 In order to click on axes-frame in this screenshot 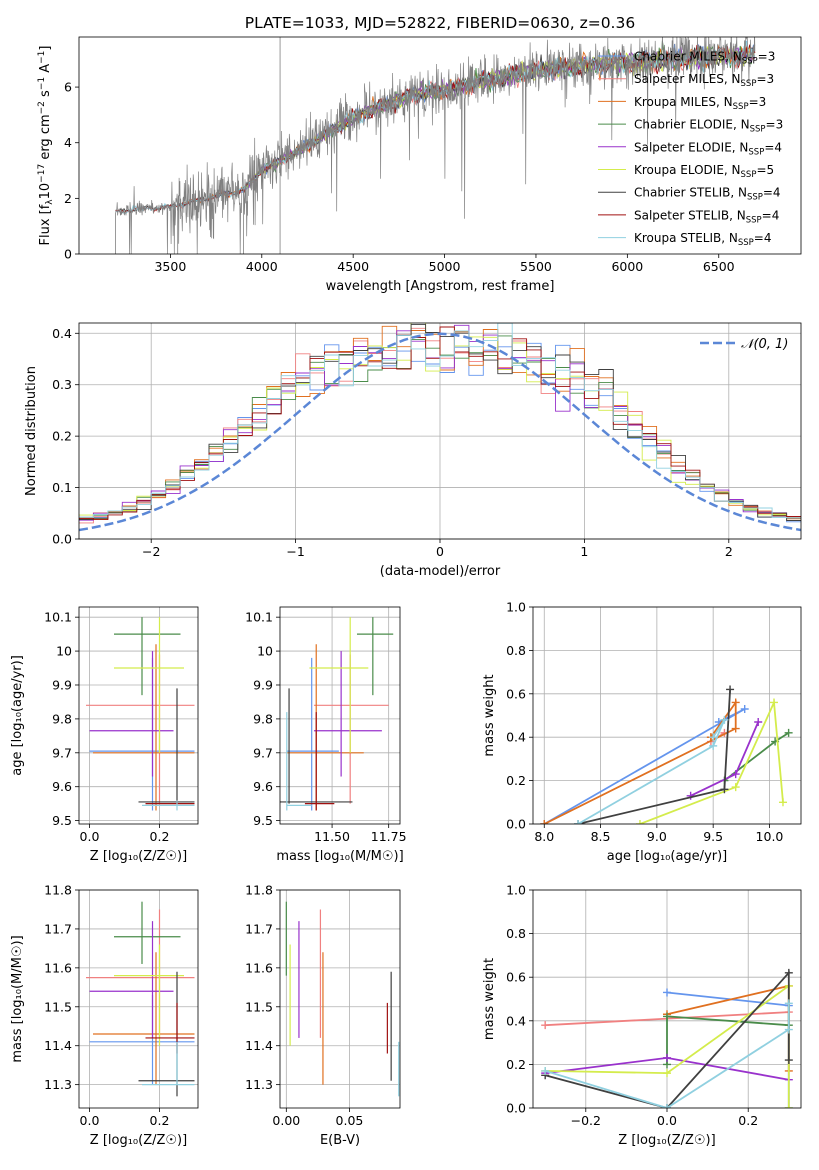, I will do `click(138, 999)`.